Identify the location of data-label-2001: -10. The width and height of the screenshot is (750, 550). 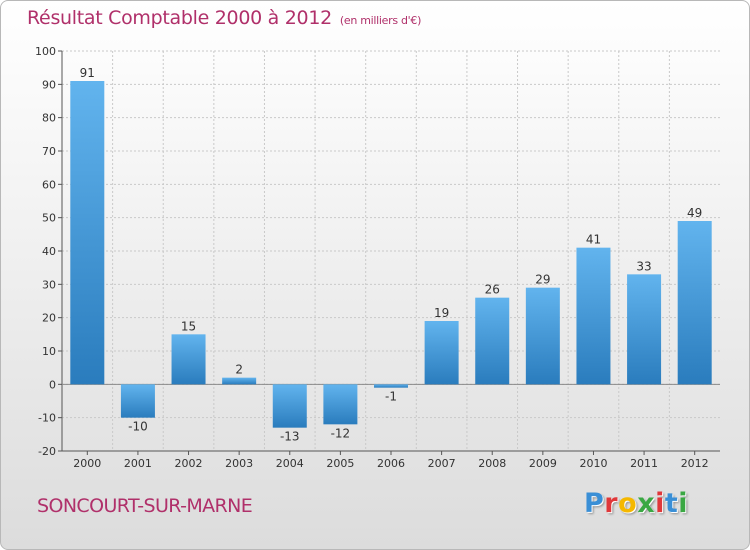
(138, 427).